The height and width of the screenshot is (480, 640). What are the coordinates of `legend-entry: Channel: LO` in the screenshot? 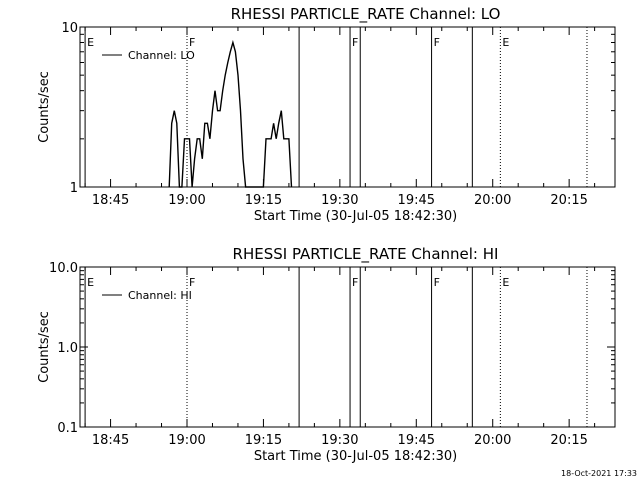 It's located at (161, 55).